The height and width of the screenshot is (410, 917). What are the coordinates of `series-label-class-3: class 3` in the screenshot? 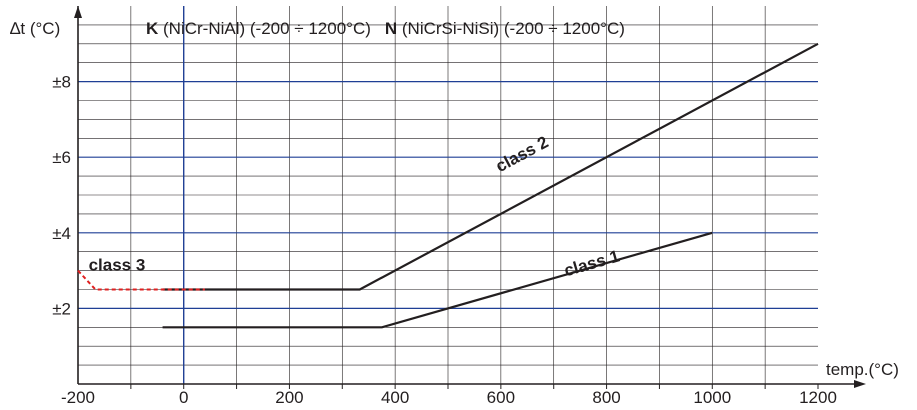 It's located at (117, 265).